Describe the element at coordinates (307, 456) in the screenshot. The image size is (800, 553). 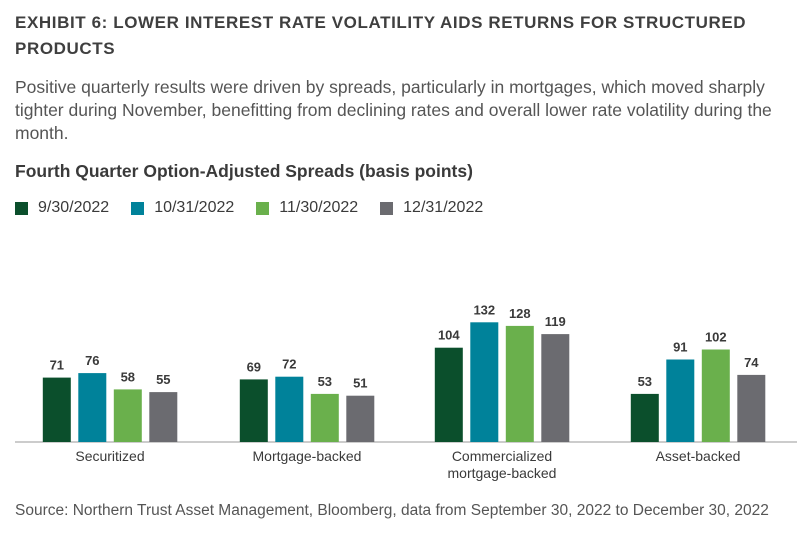
I see `category-label-1: Mortgage-backed` at that location.